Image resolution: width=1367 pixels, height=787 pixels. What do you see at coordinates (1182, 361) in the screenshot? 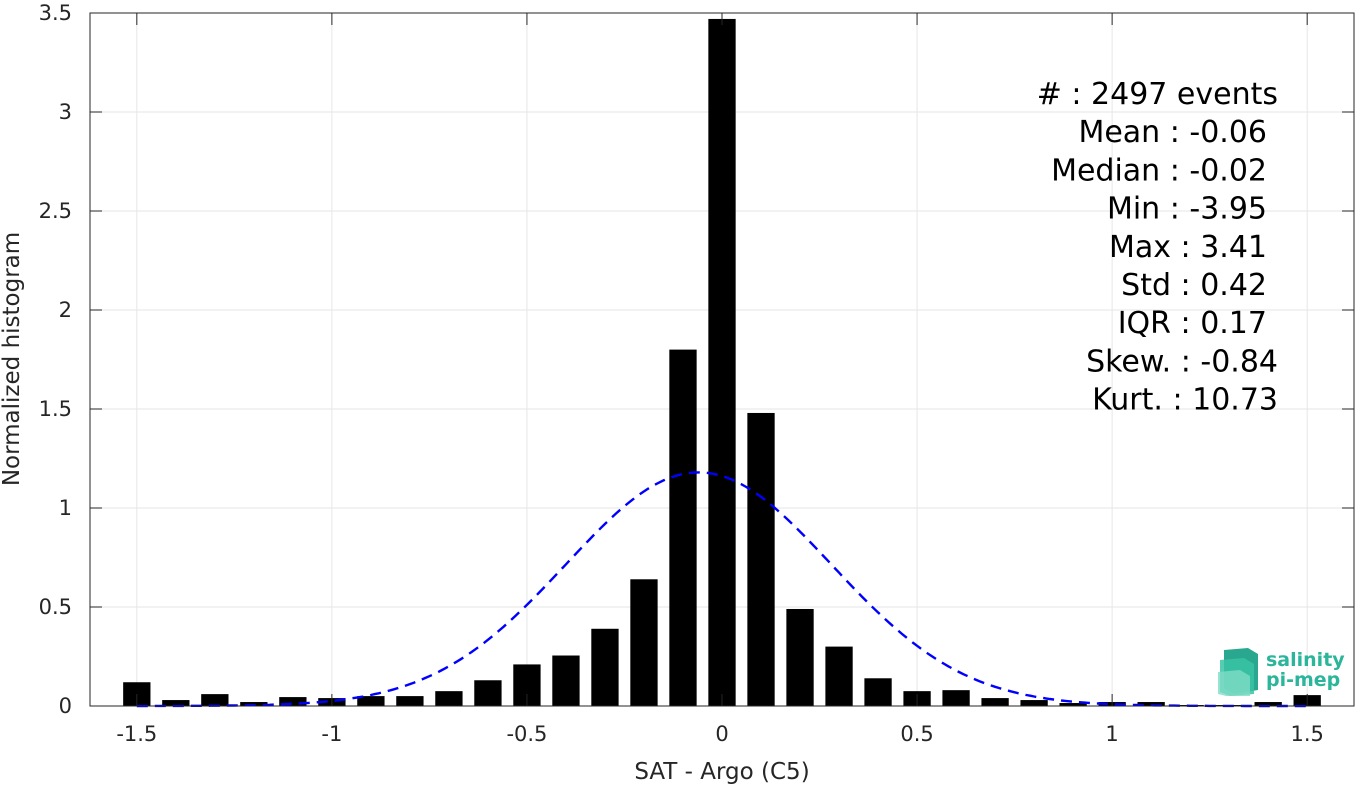
I see `stats-line: Skew. : -0.84` at bounding box center [1182, 361].